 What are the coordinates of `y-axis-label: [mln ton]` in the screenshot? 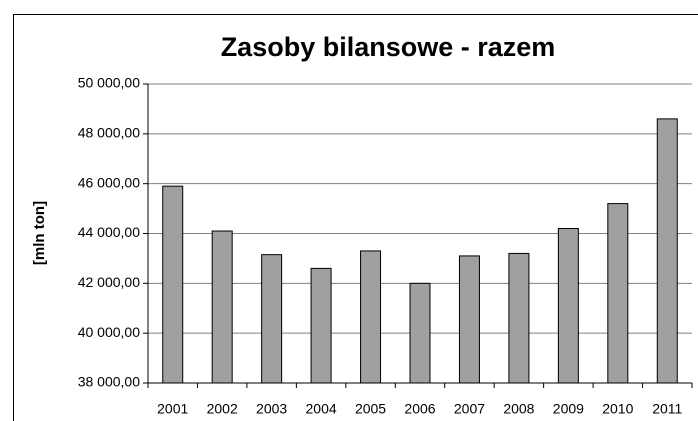 It's located at (39, 233).